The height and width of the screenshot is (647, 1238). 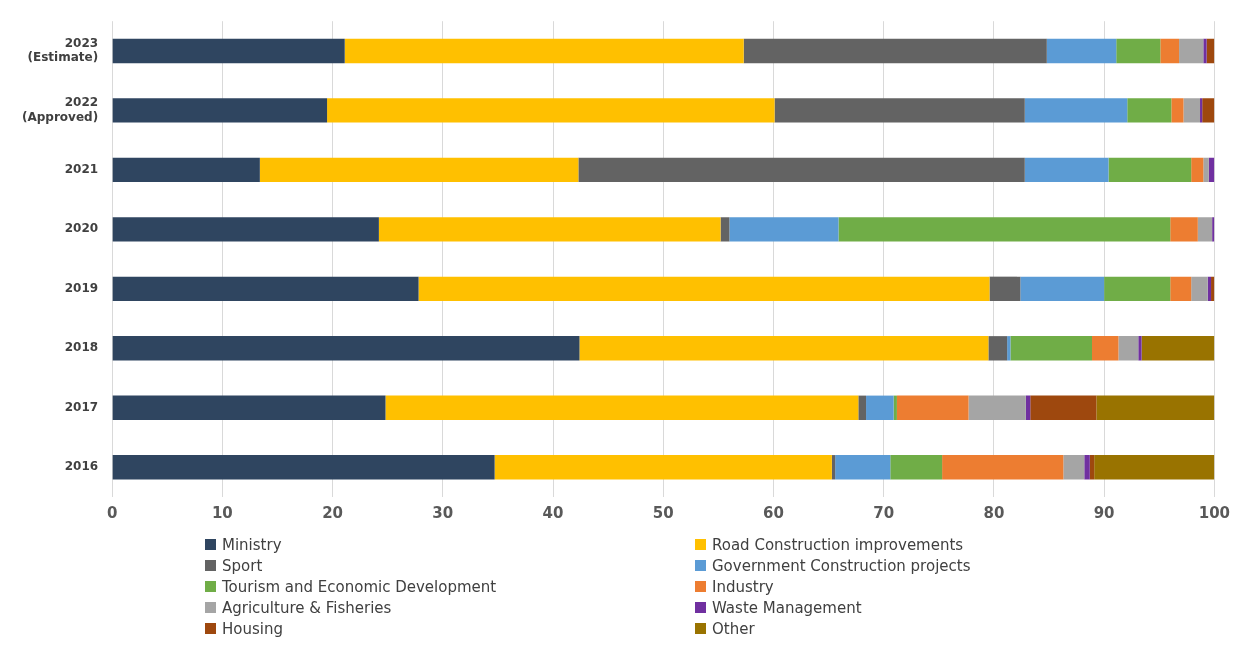 I want to click on x-tick-label: 20, so click(x=333, y=512).